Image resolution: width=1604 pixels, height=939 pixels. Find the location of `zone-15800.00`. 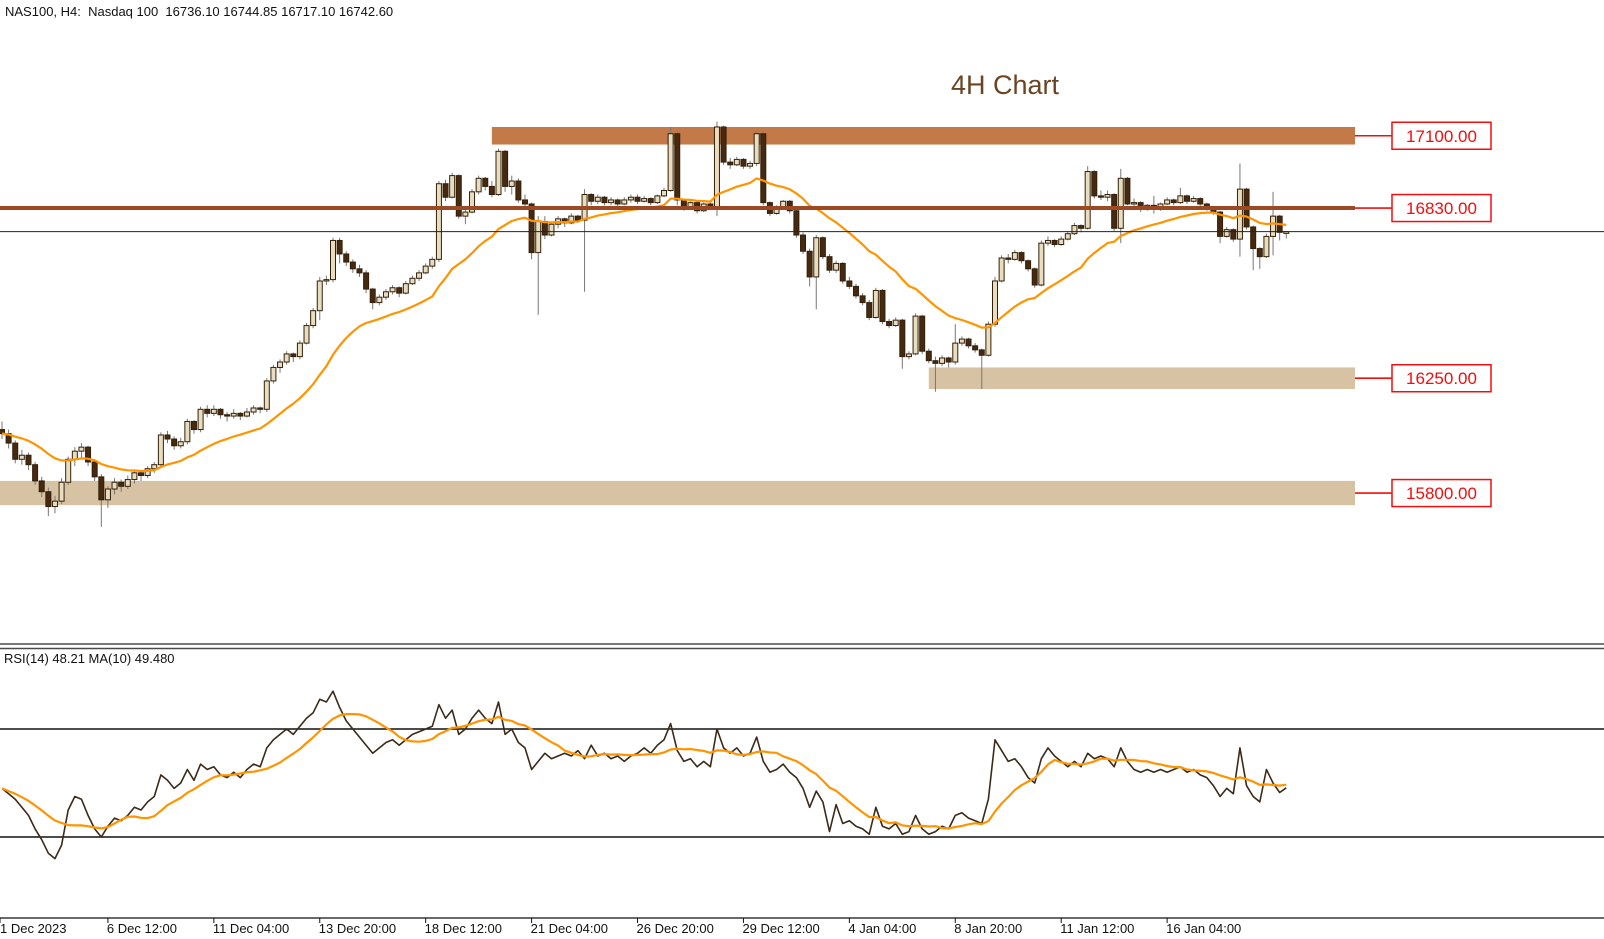

zone-15800.00 is located at coordinates (677, 493).